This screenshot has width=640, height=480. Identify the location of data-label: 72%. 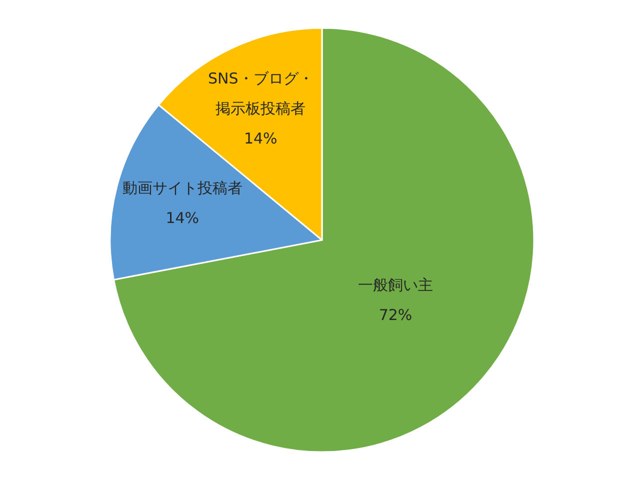
(395, 315).